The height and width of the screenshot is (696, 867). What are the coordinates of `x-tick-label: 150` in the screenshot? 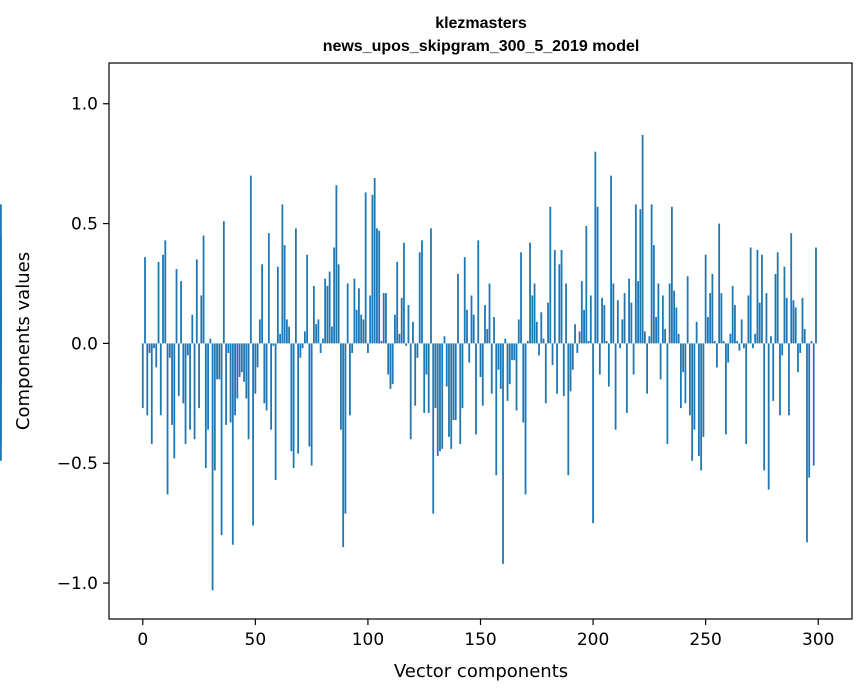 It's located at (480, 640).